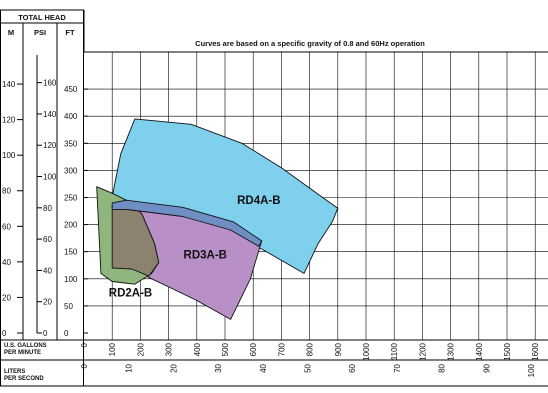 This screenshot has height=393, width=548. I want to click on gpm-tick-label: 1200, so click(422, 351).